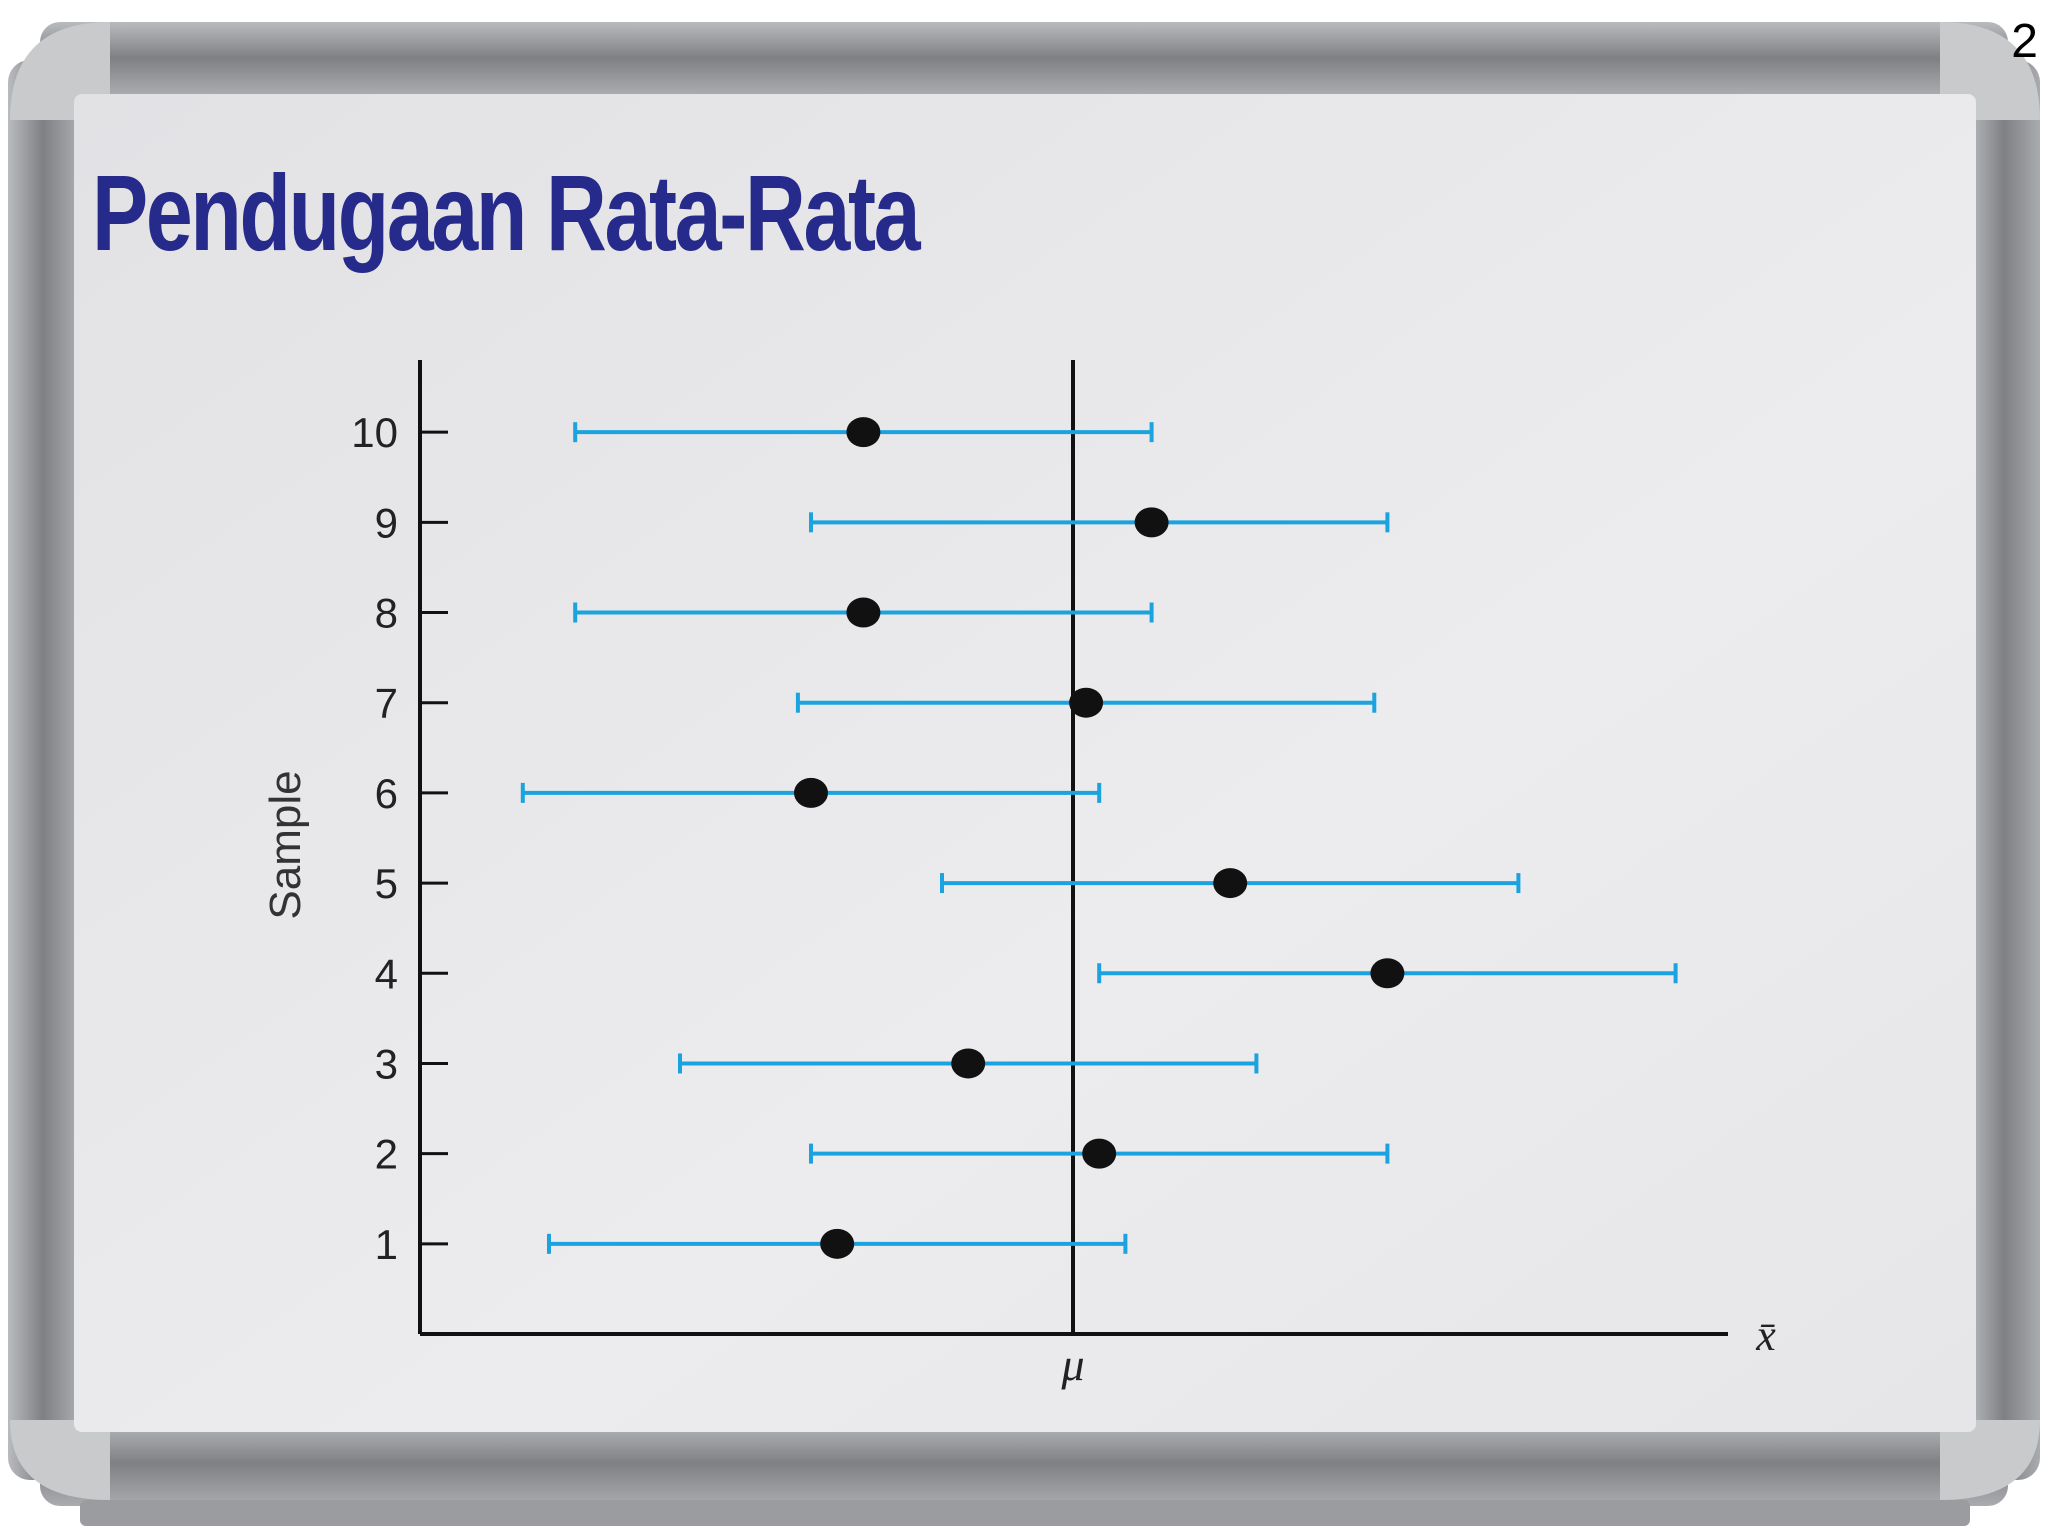  What do you see at coordinates (386, 1154) in the screenshot?
I see `y-tick-label: 2` at bounding box center [386, 1154].